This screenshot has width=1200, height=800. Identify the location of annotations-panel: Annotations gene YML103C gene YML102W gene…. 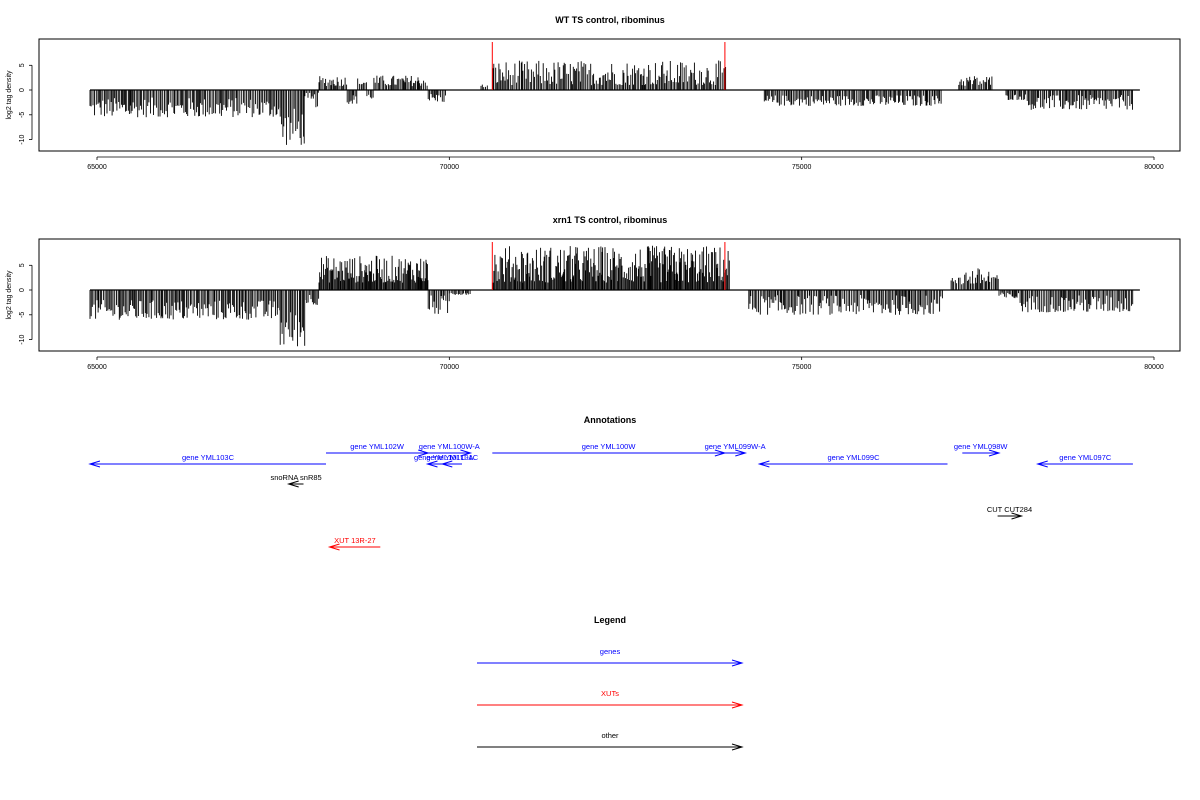
(610, 483).